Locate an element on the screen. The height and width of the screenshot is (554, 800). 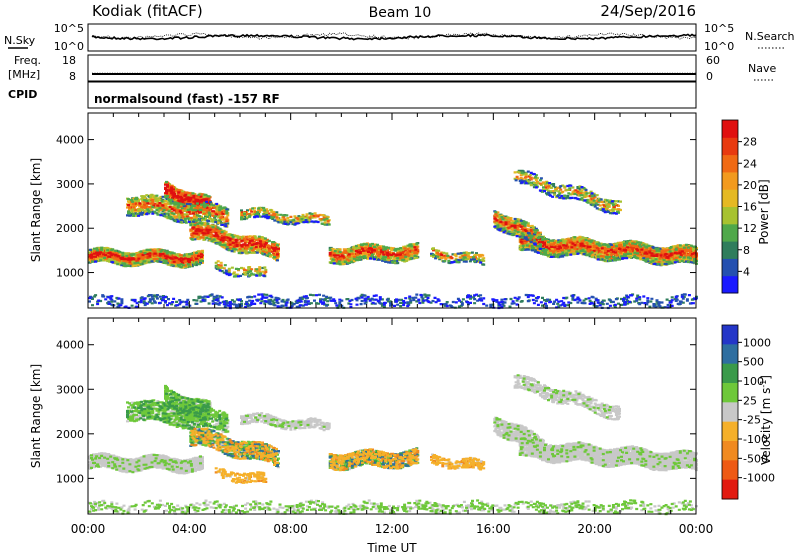
colorbar-tick-label: -100 is located at coordinates (755, 439).